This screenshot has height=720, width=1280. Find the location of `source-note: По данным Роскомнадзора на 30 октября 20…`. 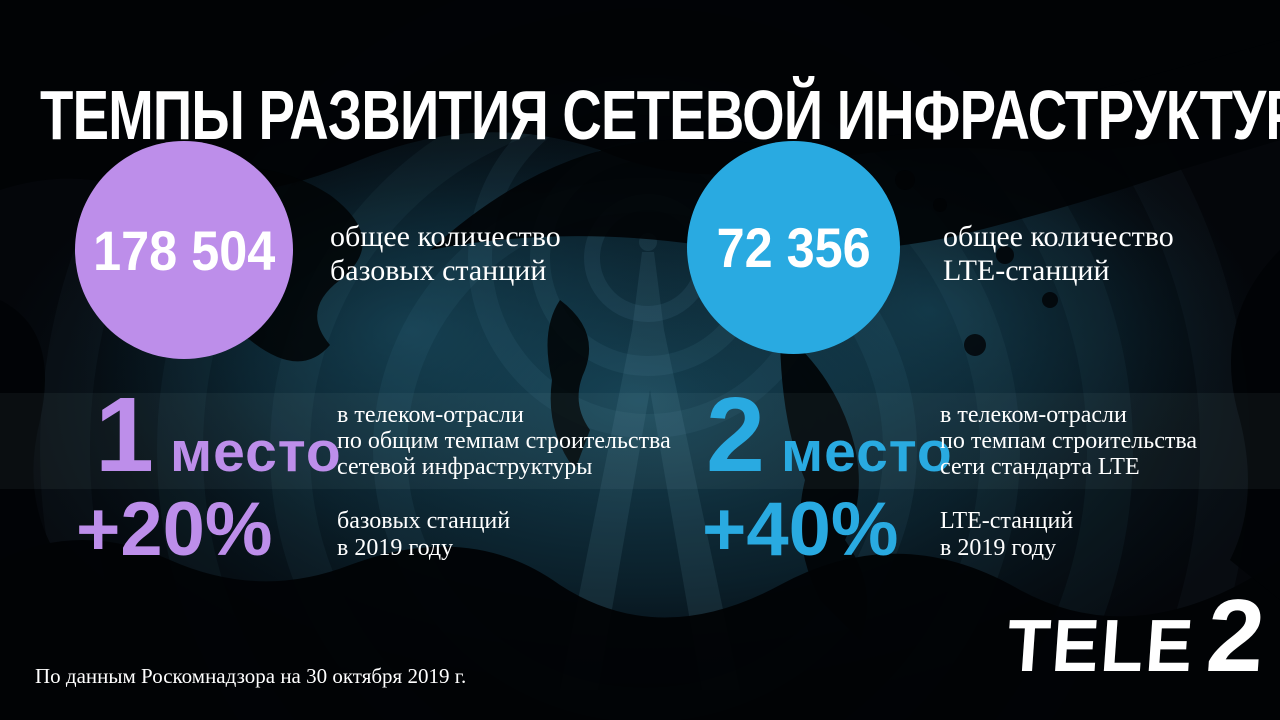

source-note: По данным Роскомнадзора на 30 октября 20… is located at coordinates (251, 676).